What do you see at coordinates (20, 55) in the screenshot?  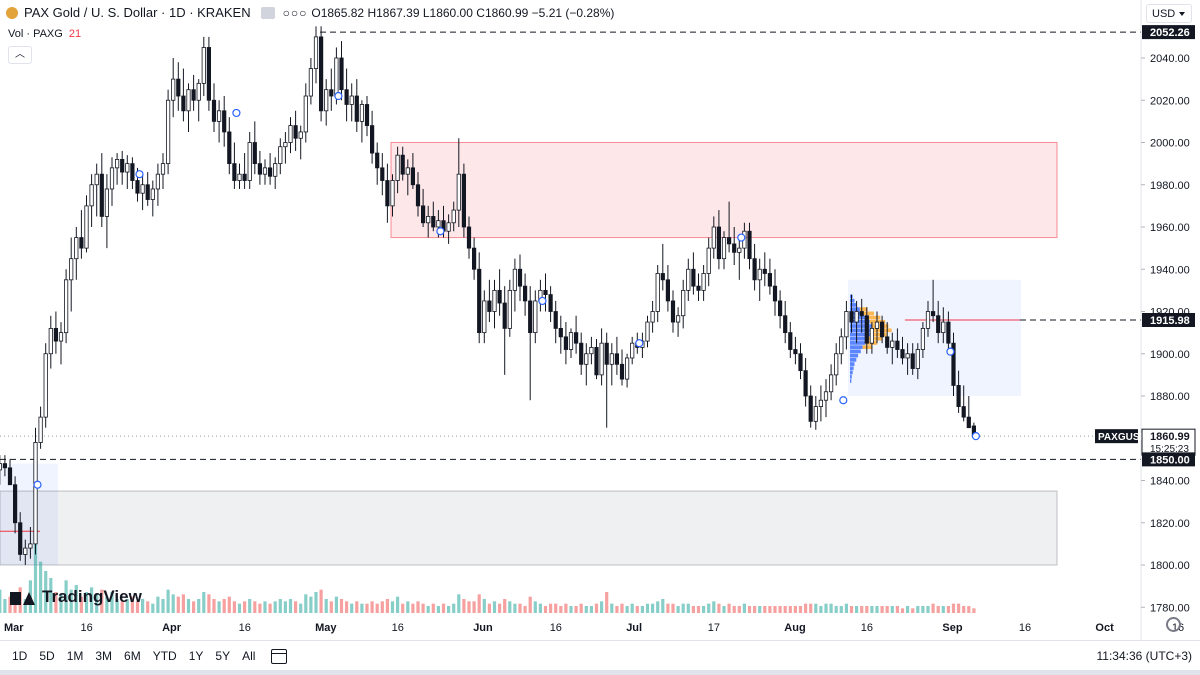 I see `collapse-legend-button: ︿` at bounding box center [20, 55].